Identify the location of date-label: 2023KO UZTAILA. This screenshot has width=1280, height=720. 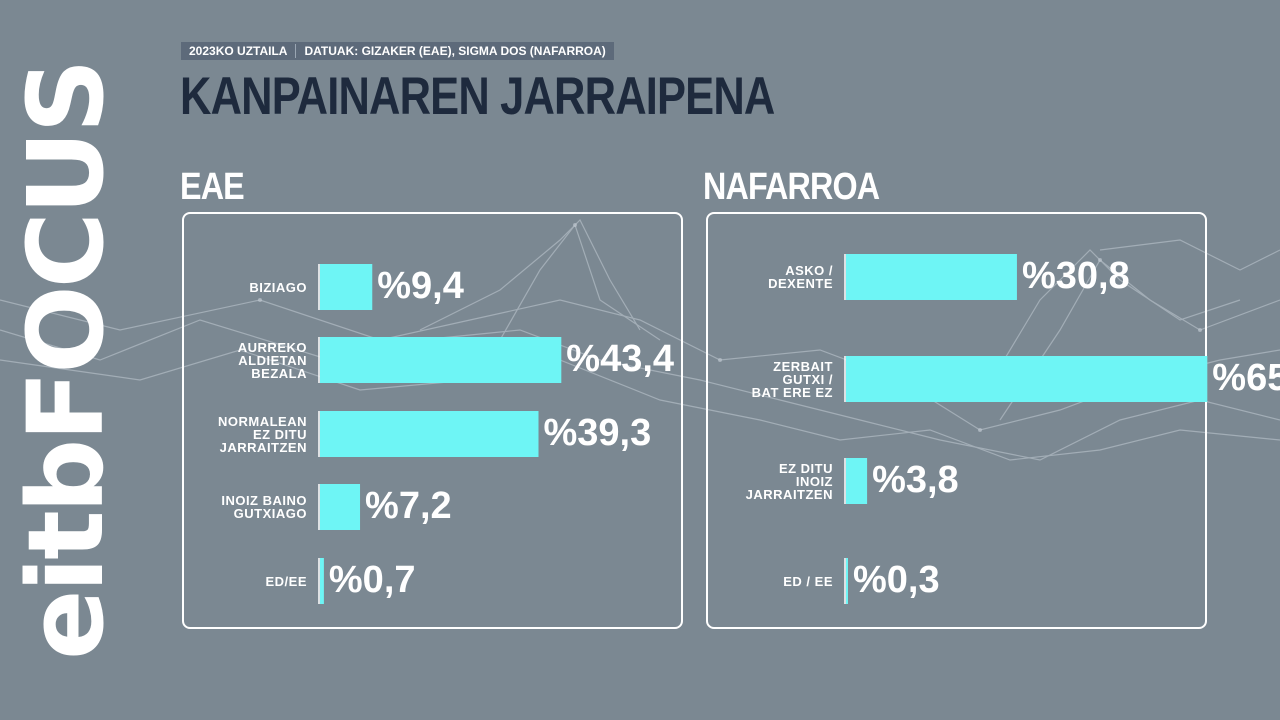
(238, 51).